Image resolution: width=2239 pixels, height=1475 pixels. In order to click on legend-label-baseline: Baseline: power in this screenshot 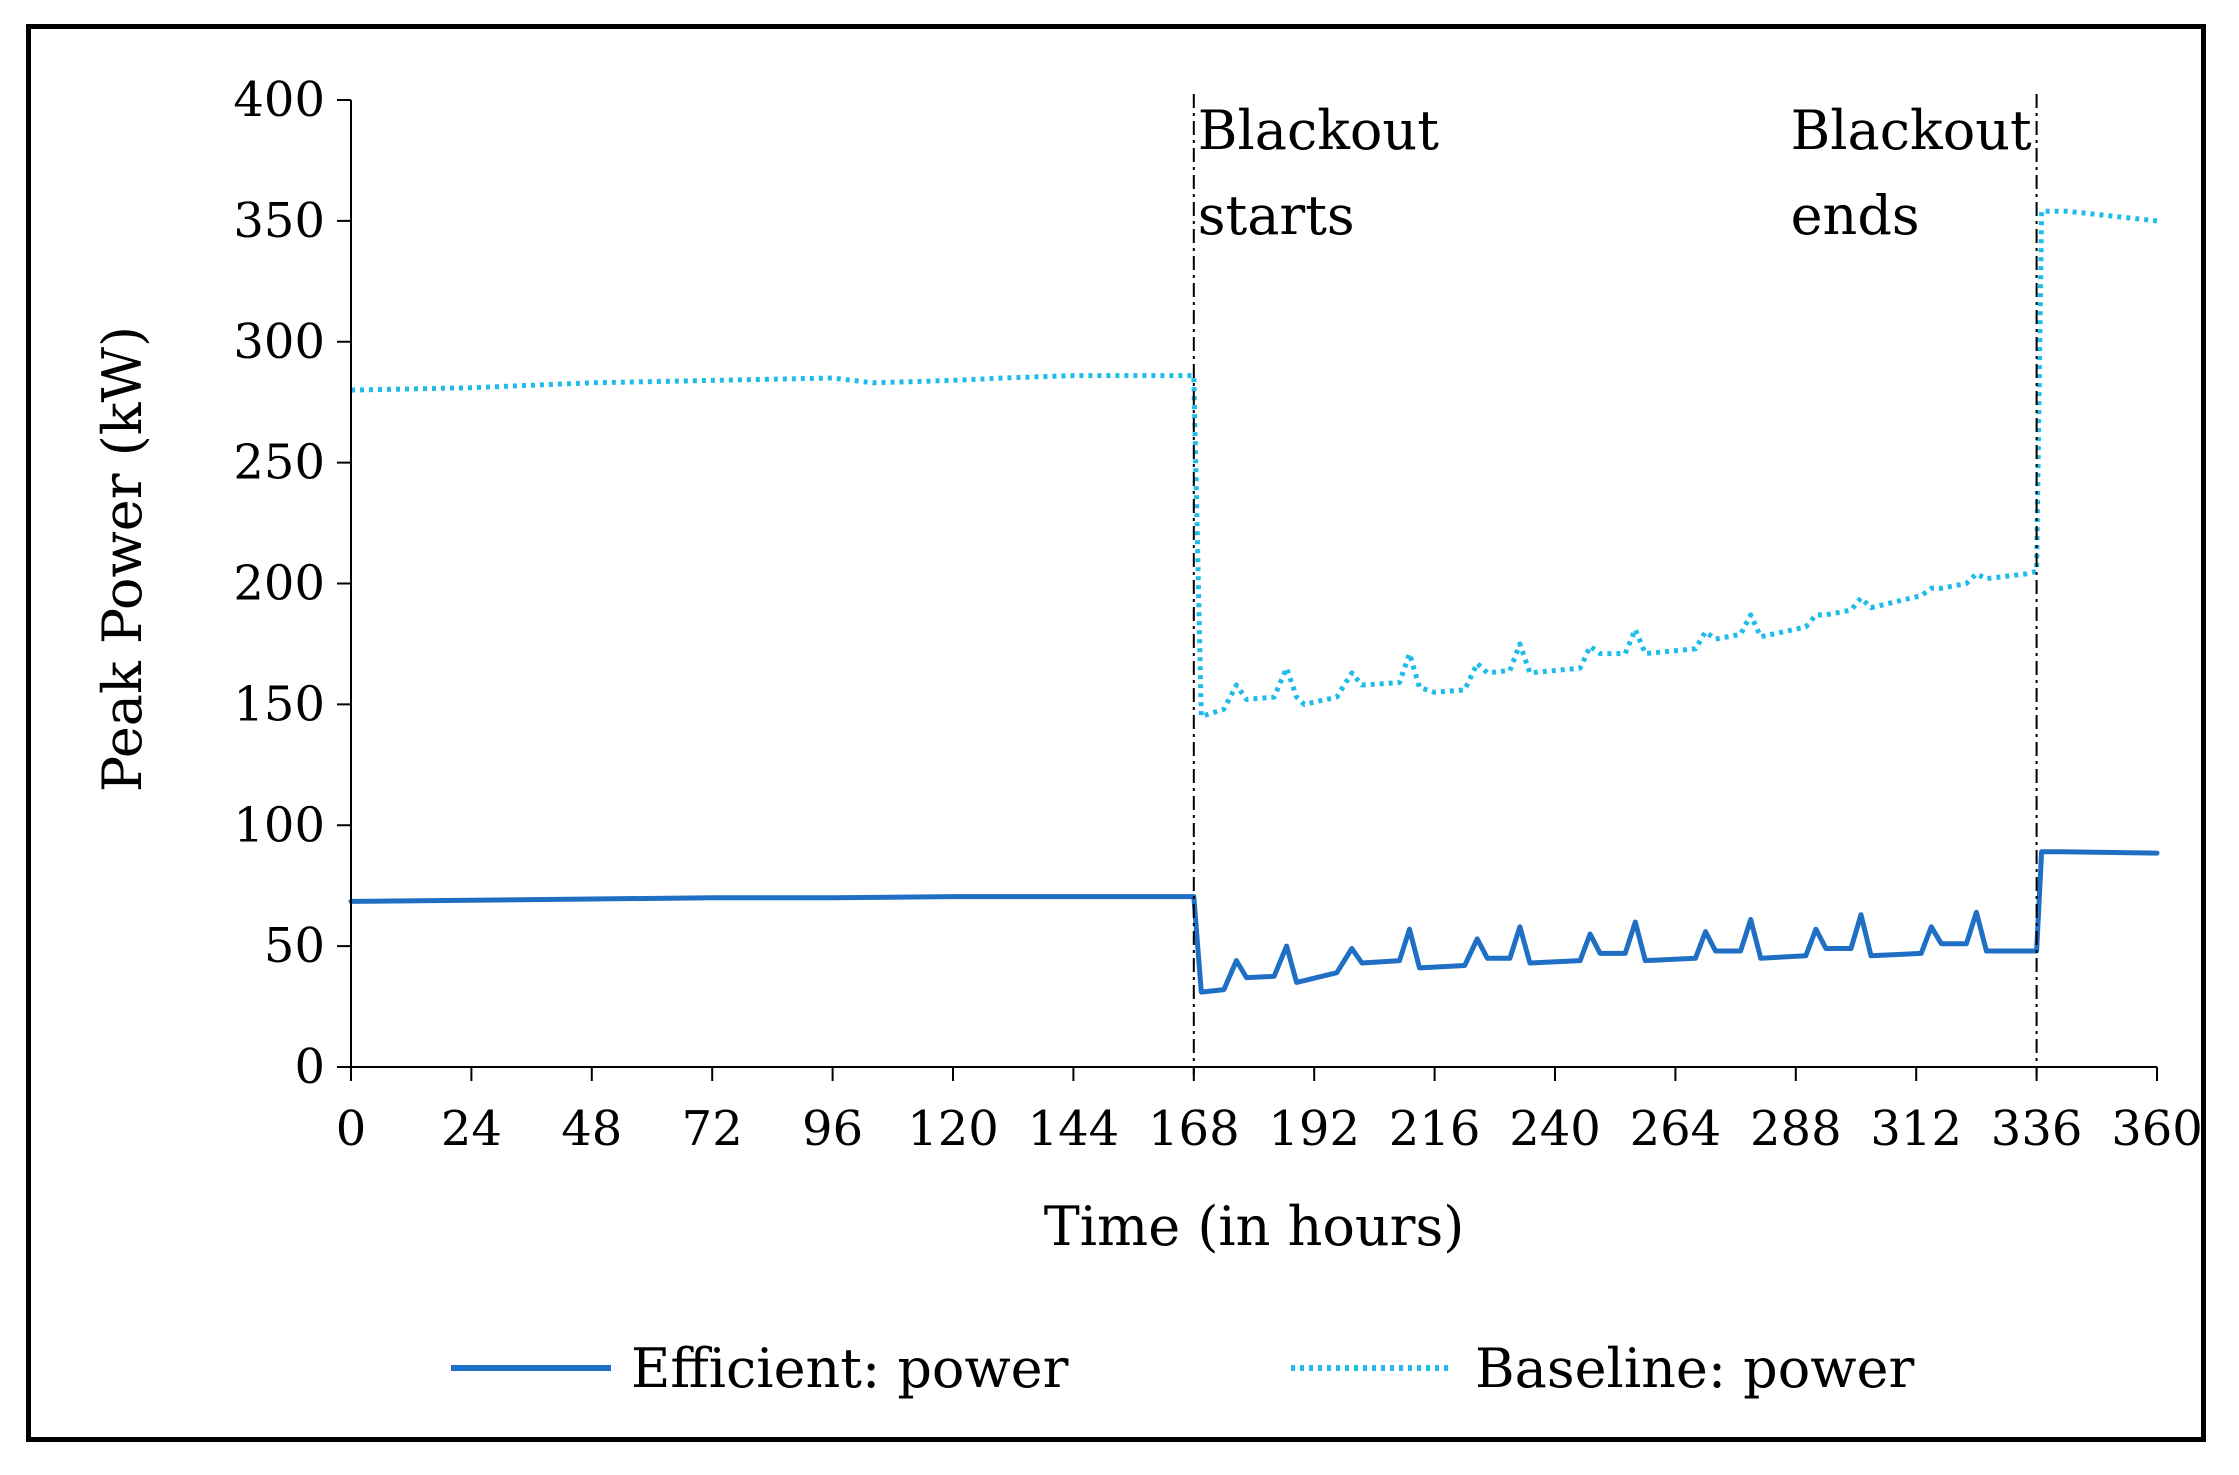, I will do `click(1694, 1368)`.